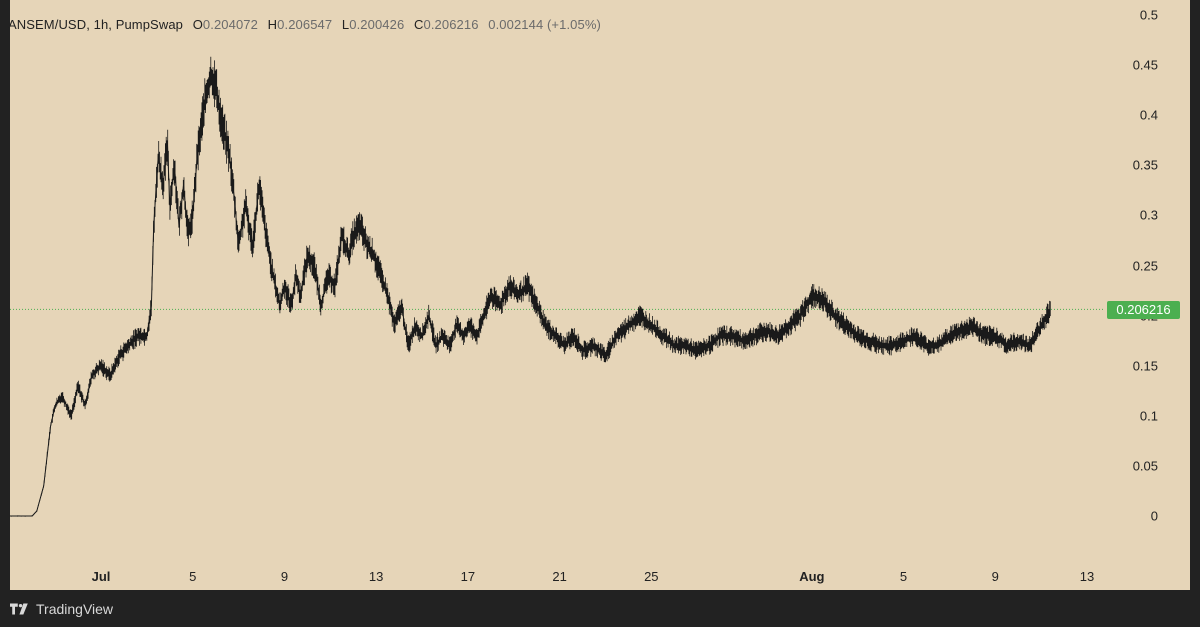 The height and width of the screenshot is (627, 1200). Describe the element at coordinates (197, 24) in the screenshot. I see `open-key: O` at that location.